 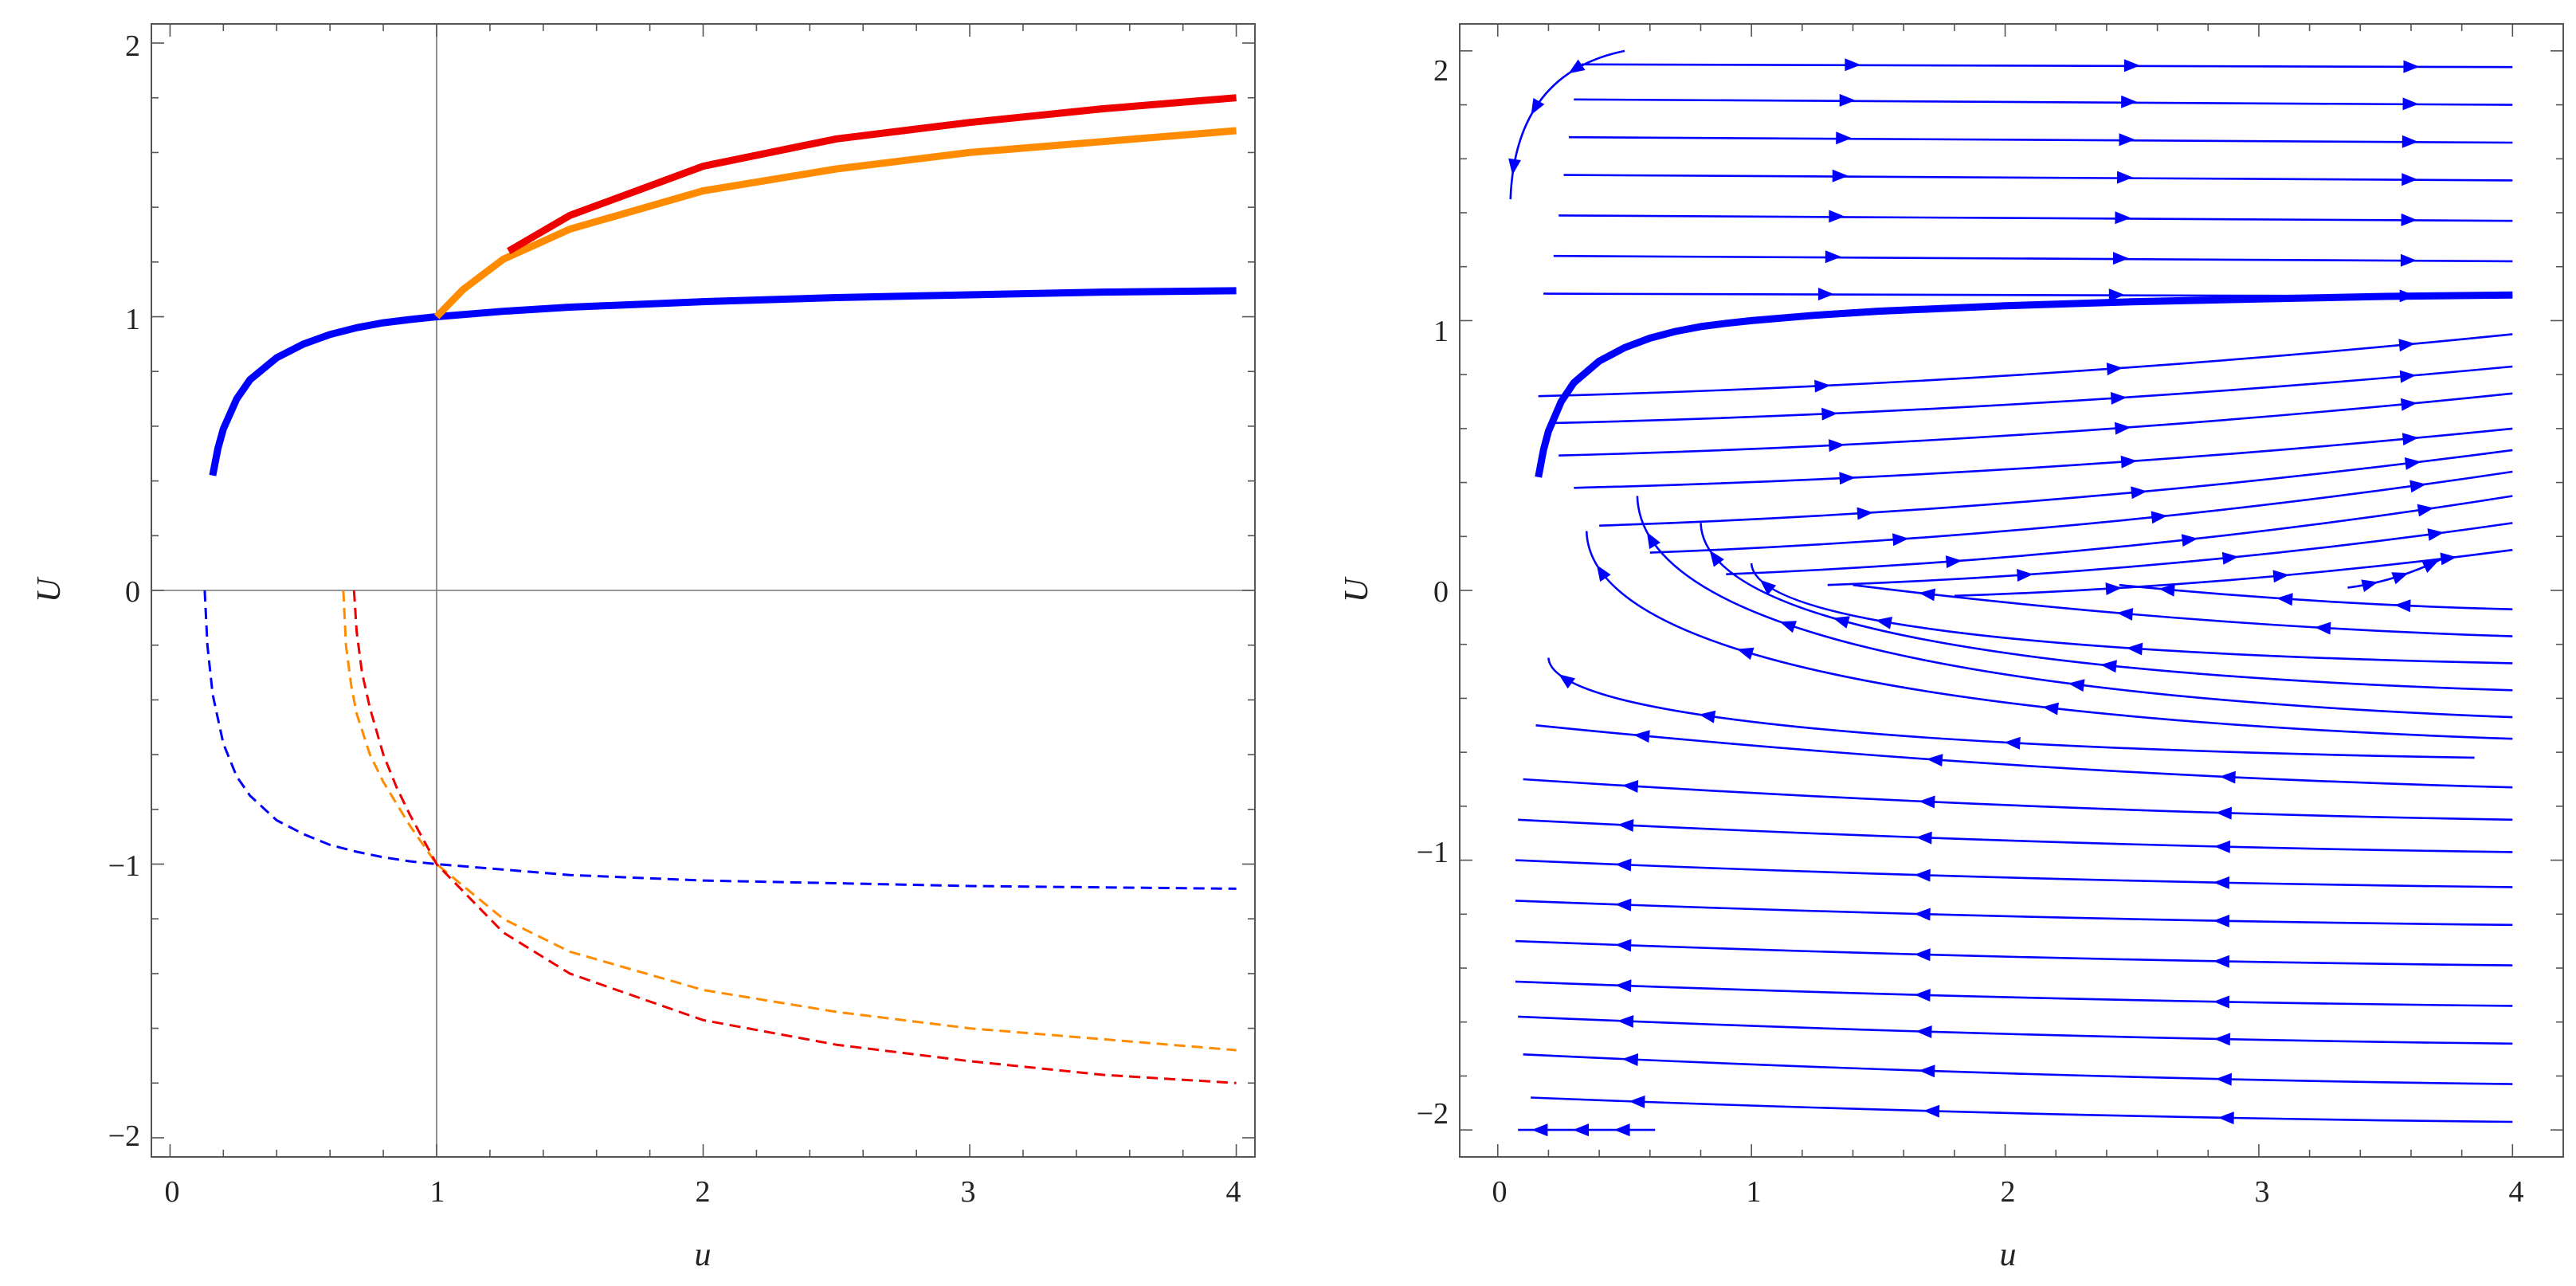 What do you see at coordinates (1500, 1192) in the screenshot?
I see `right-tick-label-x-0: 0` at bounding box center [1500, 1192].